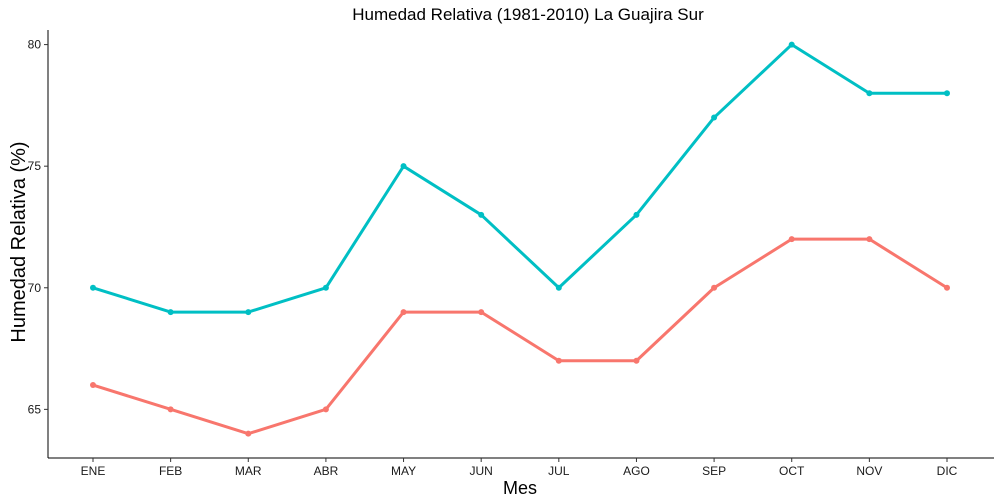  What do you see at coordinates (481, 471) in the screenshot?
I see `x-tick-label: JUN` at bounding box center [481, 471].